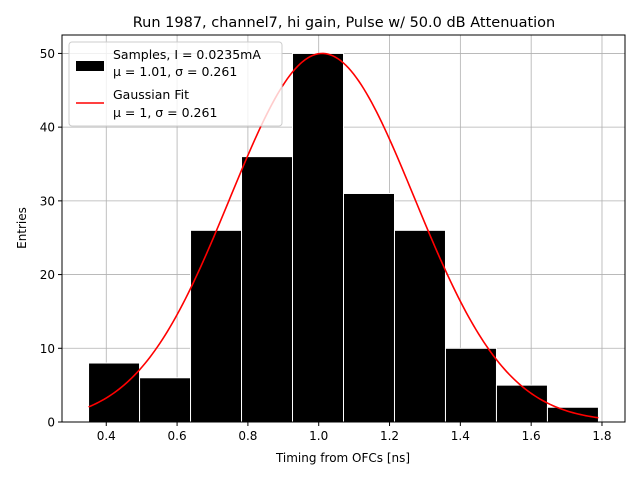 This screenshot has height=480, width=640. What do you see at coordinates (460, 436) in the screenshot?
I see `x-tick-label: 1.4` at bounding box center [460, 436].